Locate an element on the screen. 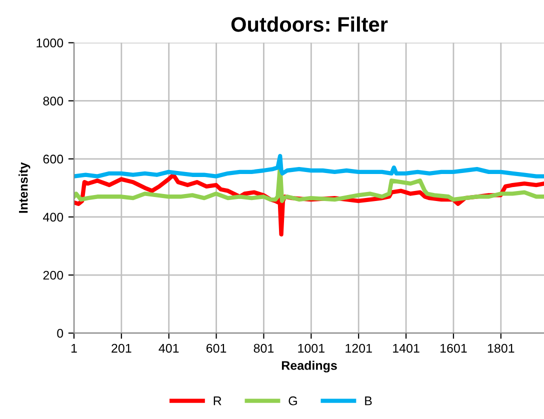 This screenshot has height=419, width=544. y-tick-label: 1000 is located at coordinates (50, 43).